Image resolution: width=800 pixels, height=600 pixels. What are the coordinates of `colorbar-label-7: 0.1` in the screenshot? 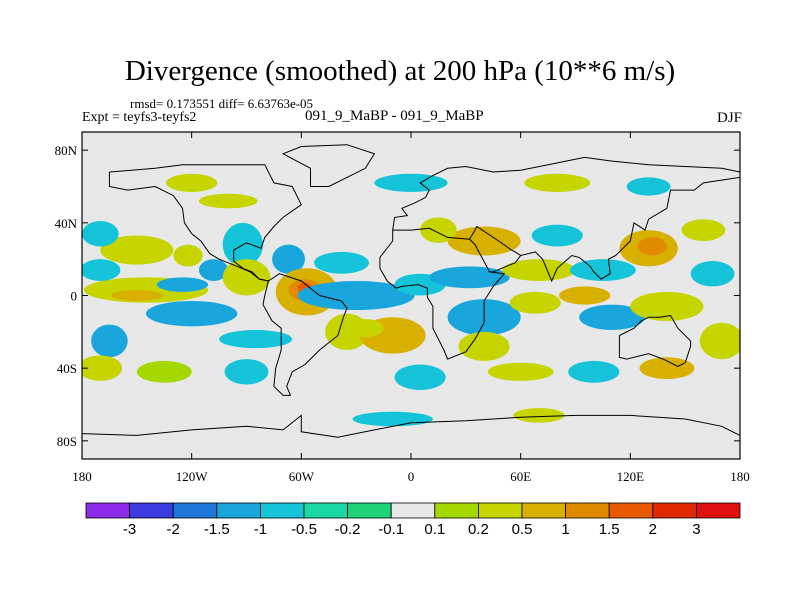 It's located at (434, 529).